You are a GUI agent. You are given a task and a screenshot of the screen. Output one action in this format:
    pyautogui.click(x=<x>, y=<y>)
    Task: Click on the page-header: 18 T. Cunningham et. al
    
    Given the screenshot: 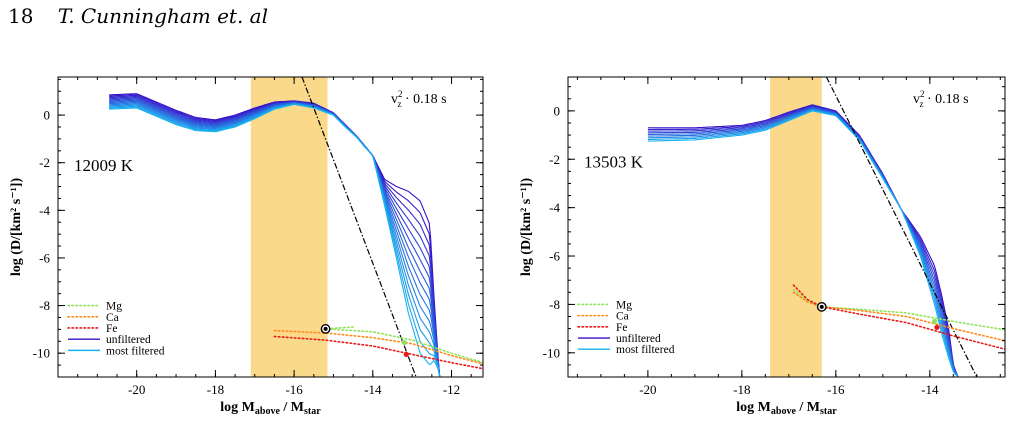 What is the action you would take?
    pyautogui.click(x=138, y=16)
    